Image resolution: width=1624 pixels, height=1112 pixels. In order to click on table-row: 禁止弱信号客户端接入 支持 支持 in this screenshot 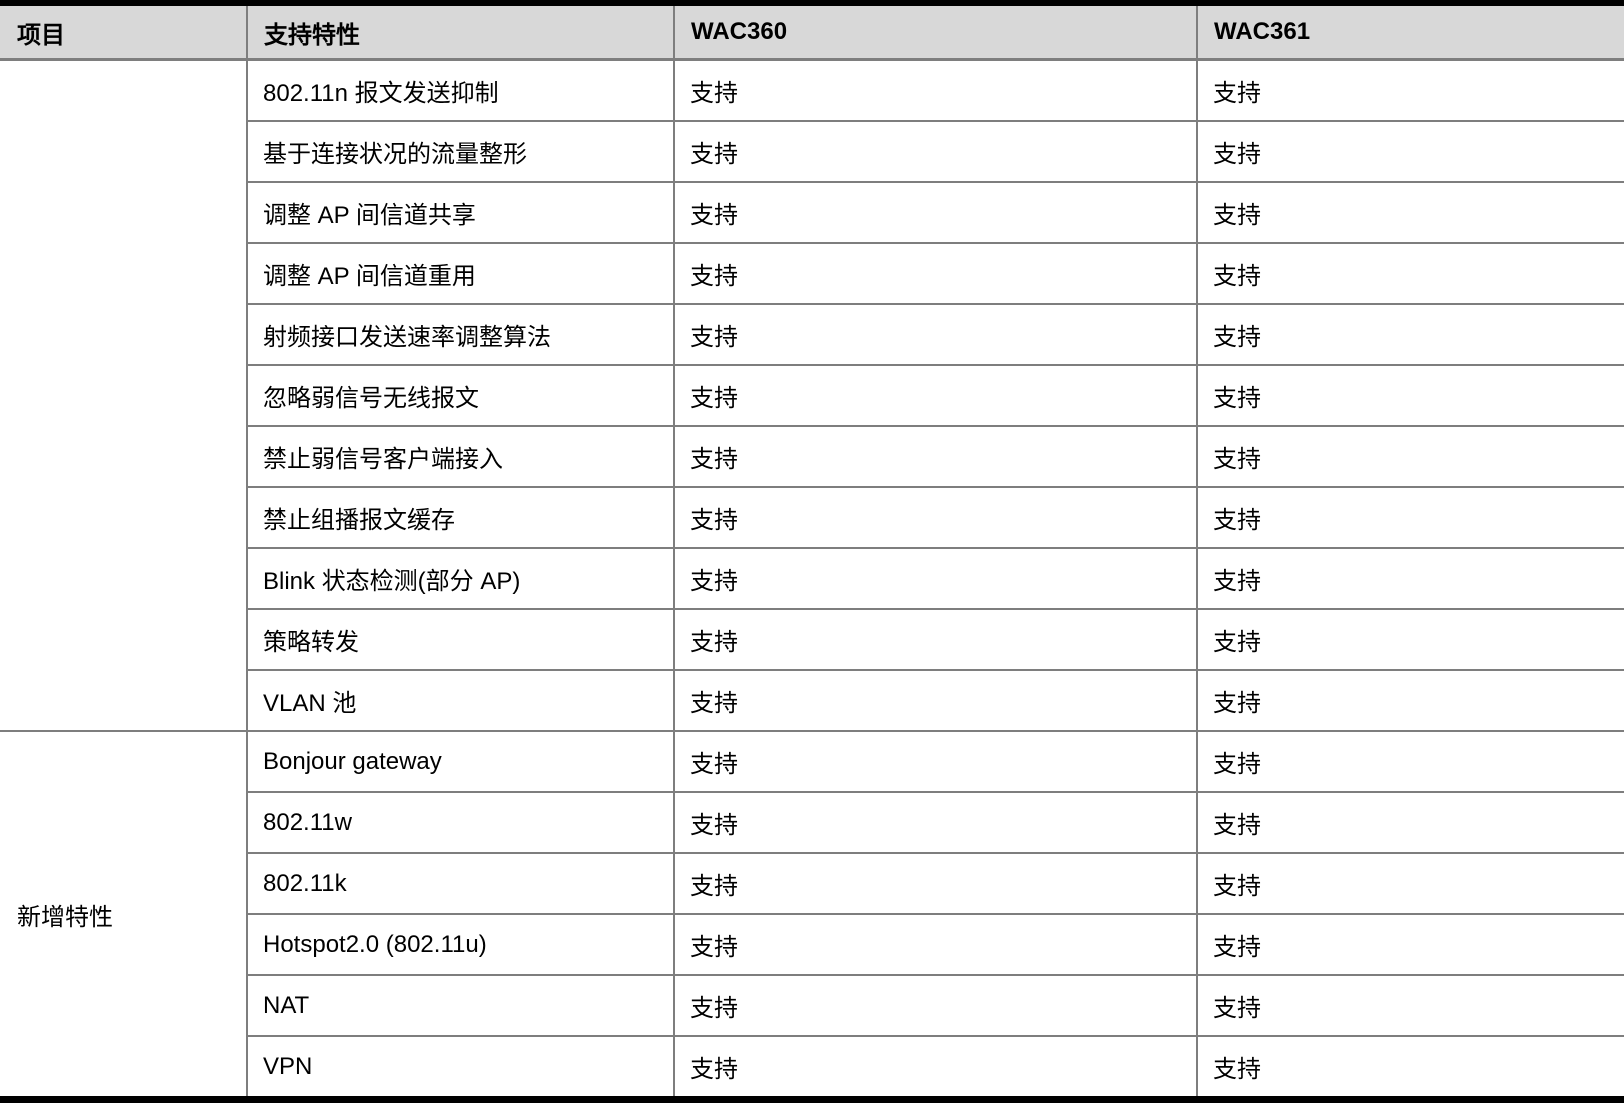, I will do `click(812, 456)`.